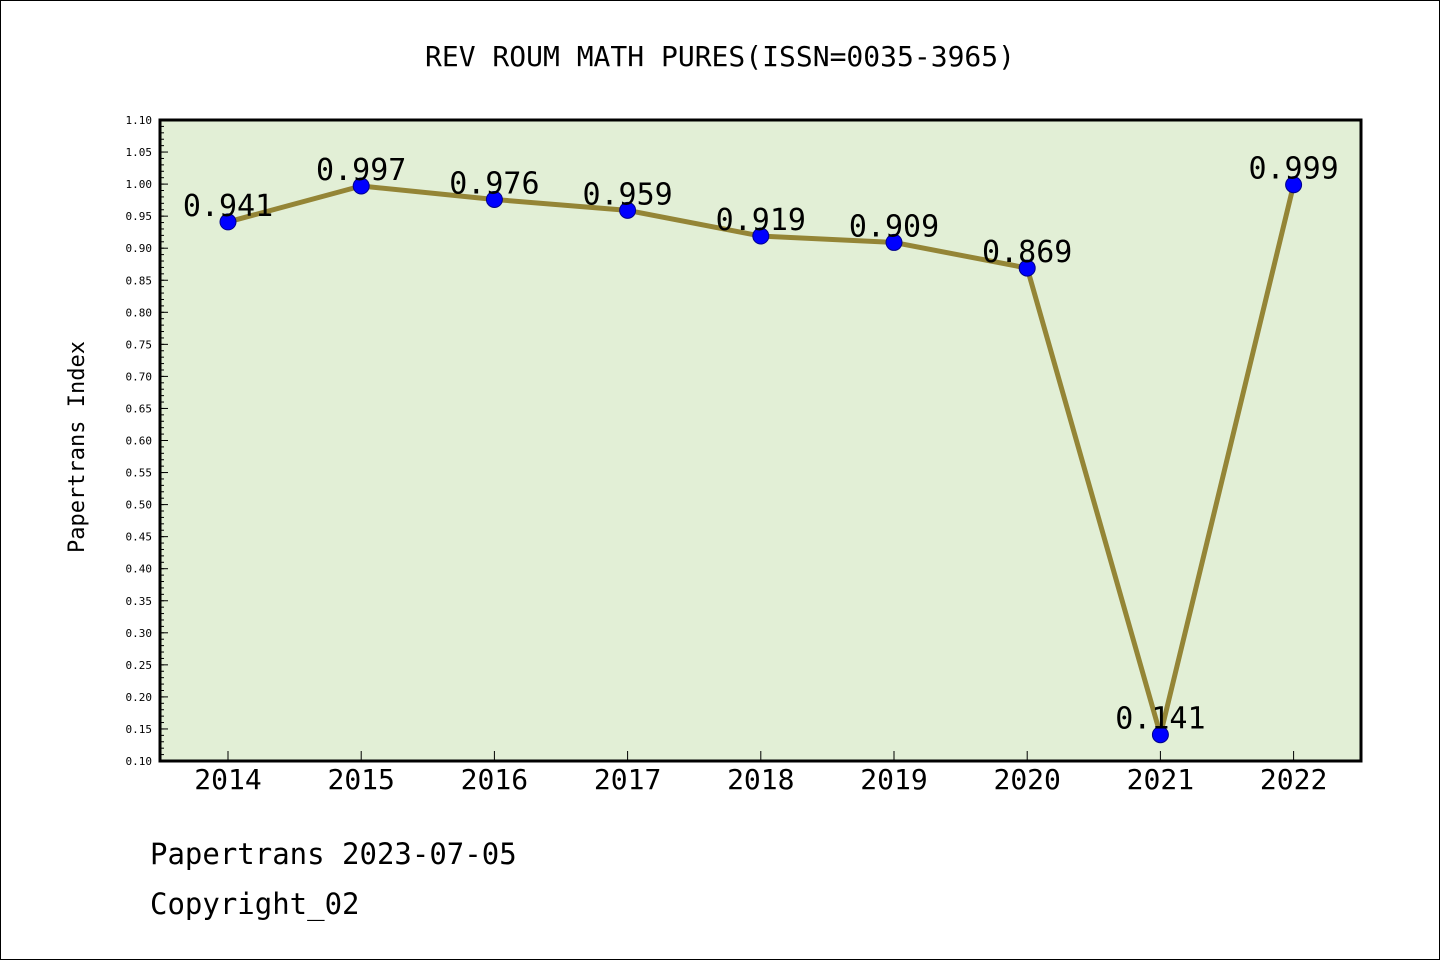 This screenshot has width=1440, height=960. I want to click on y-tick-label: 0.60, so click(139, 441).